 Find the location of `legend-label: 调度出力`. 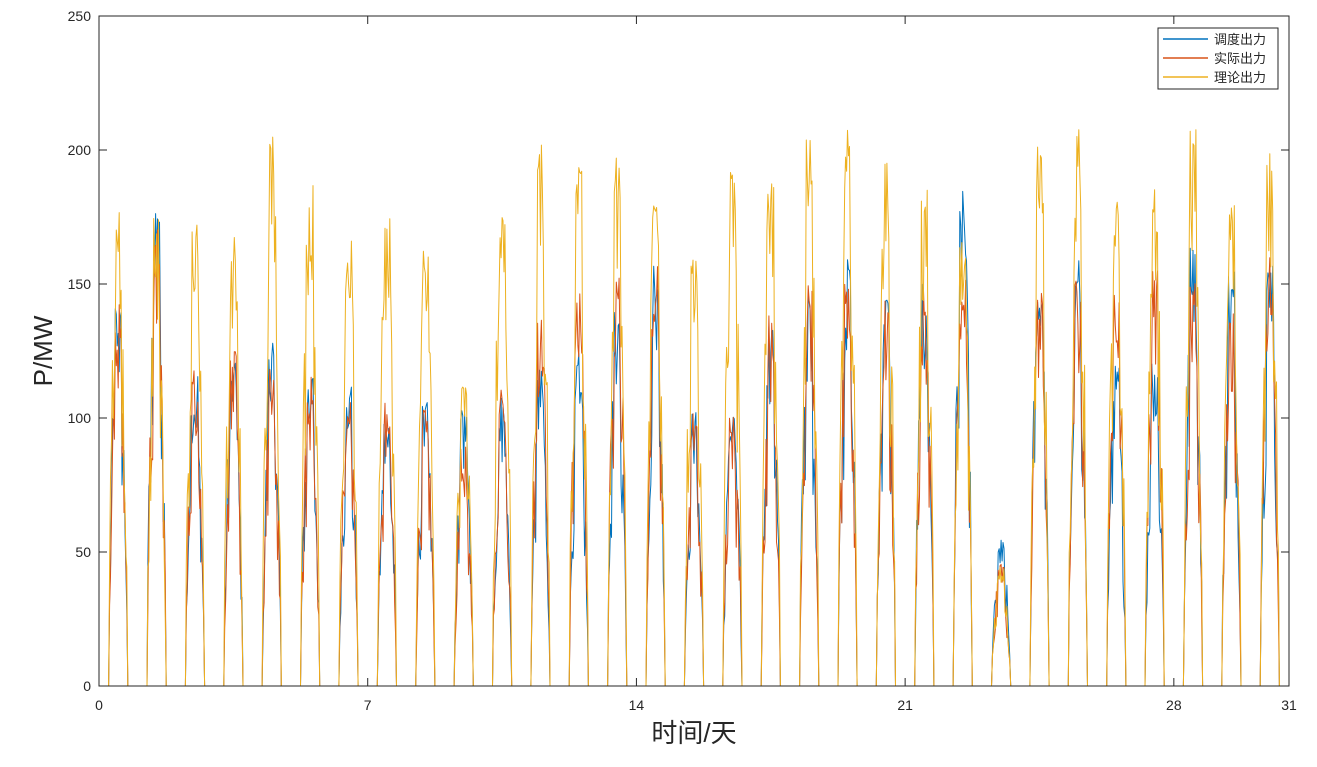

legend-label: 调度出力 is located at coordinates (1240, 39).